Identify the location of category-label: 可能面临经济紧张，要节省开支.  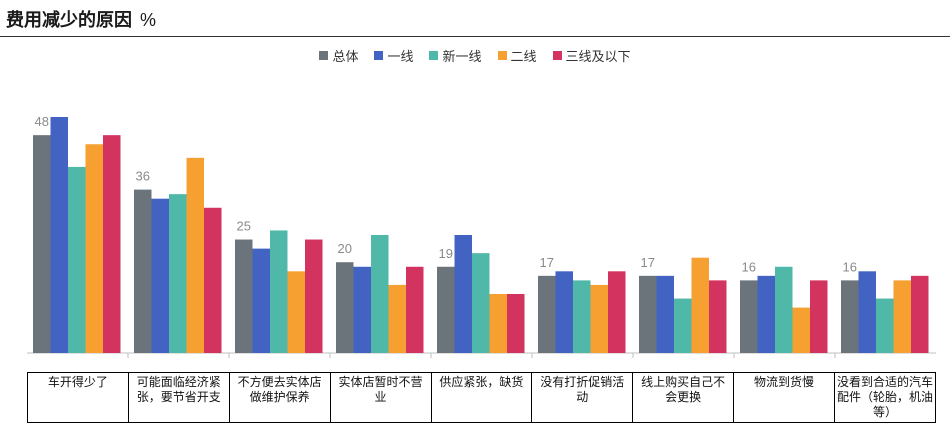
(178, 397).